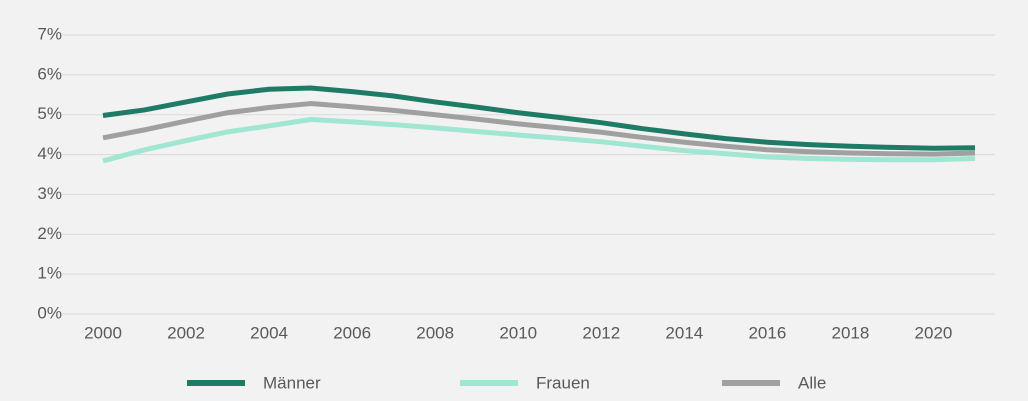  Describe the element at coordinates (186, 332) in the screenshot. I see `x-tick-label: 2002` at that location.